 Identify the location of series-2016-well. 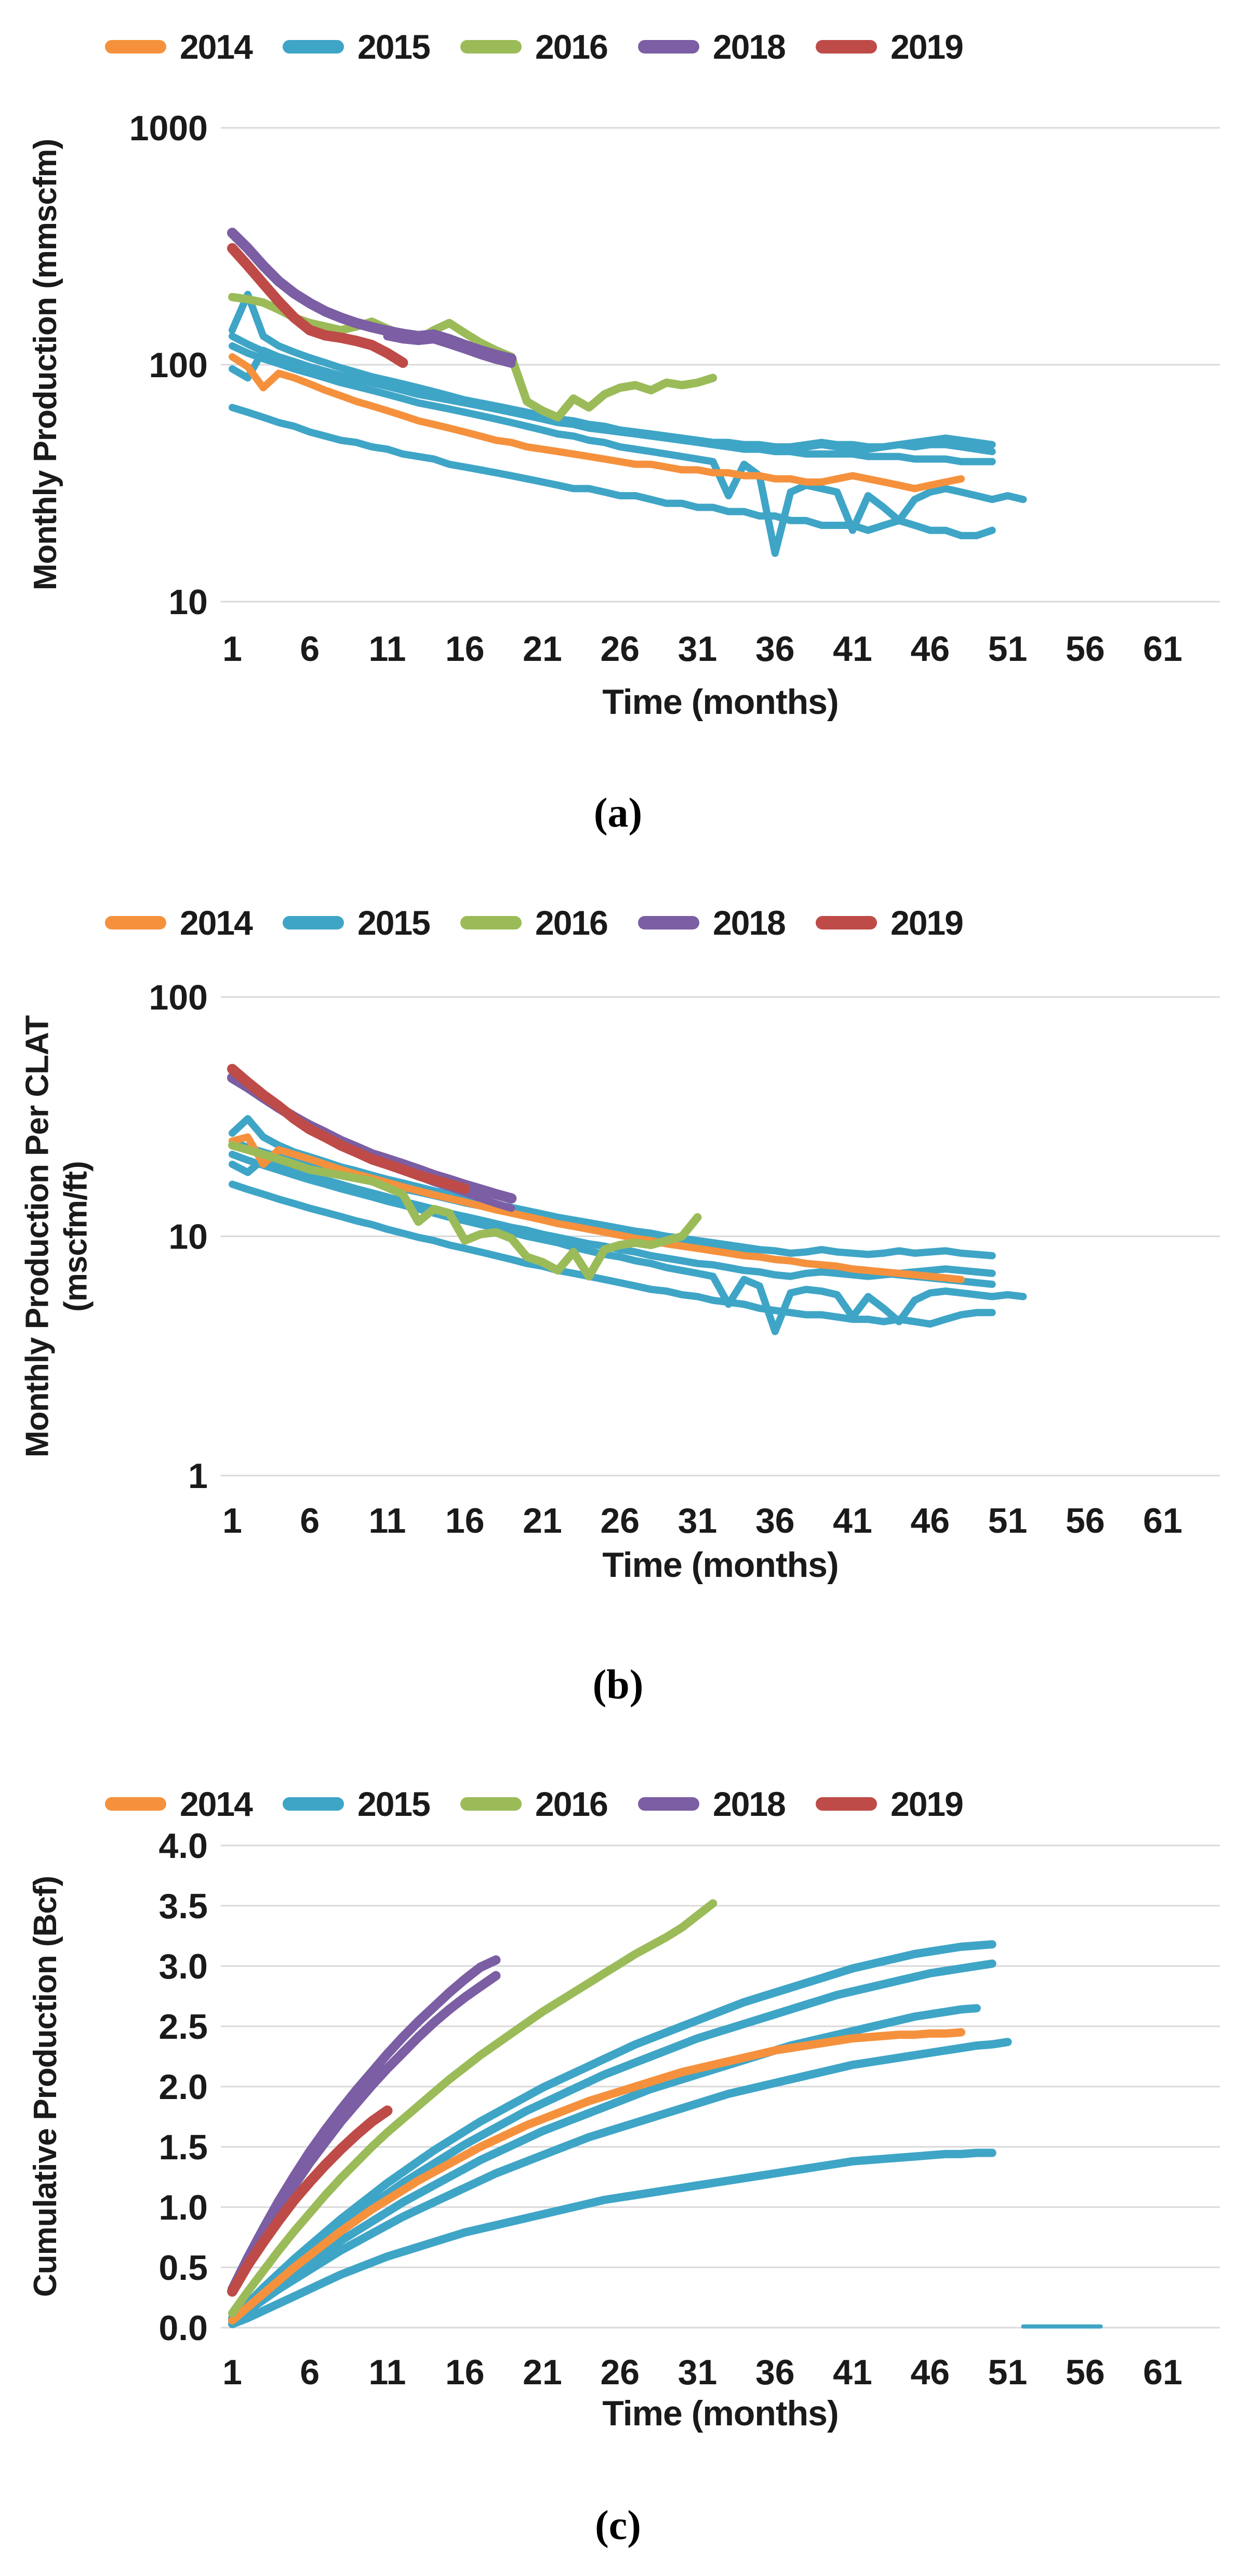
(472, 2109).